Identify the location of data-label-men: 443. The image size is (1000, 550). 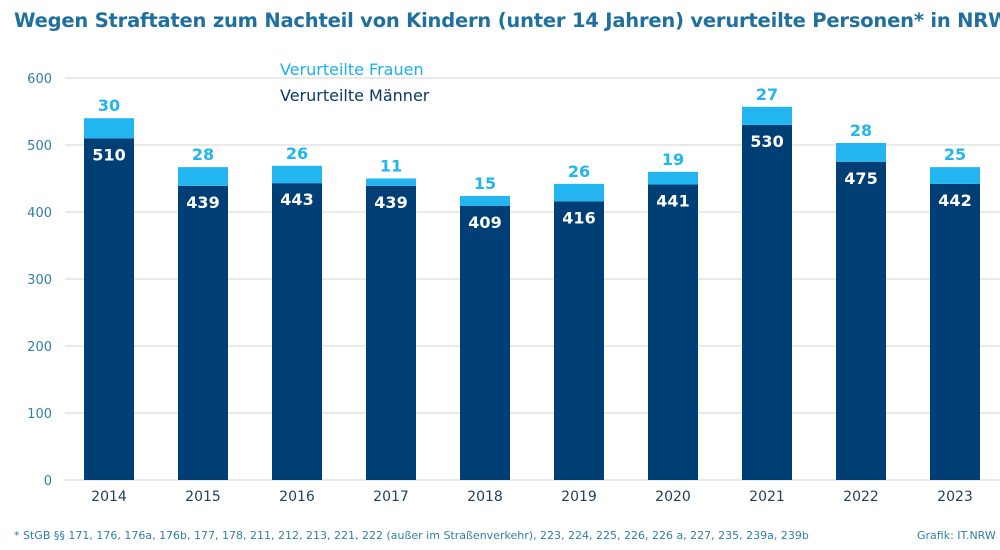
(296, 199).